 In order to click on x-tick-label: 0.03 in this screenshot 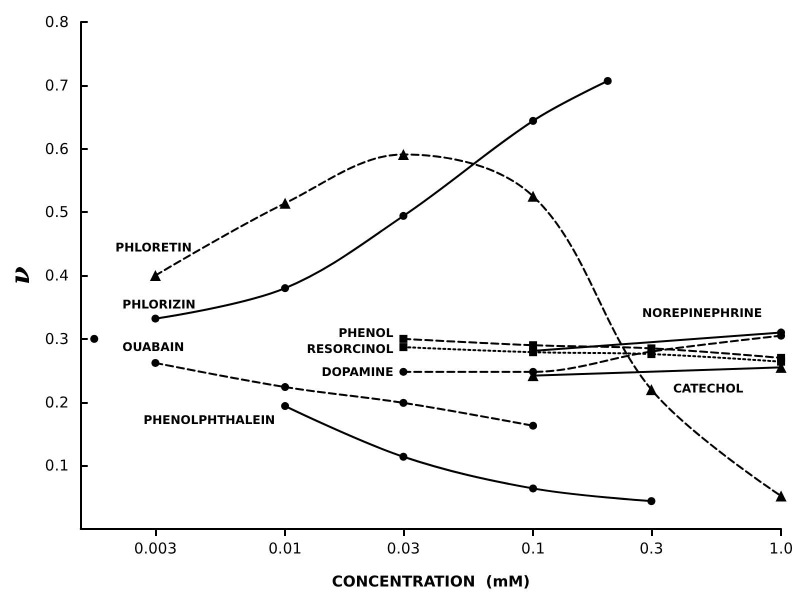, I will do `click(403, 549)`.